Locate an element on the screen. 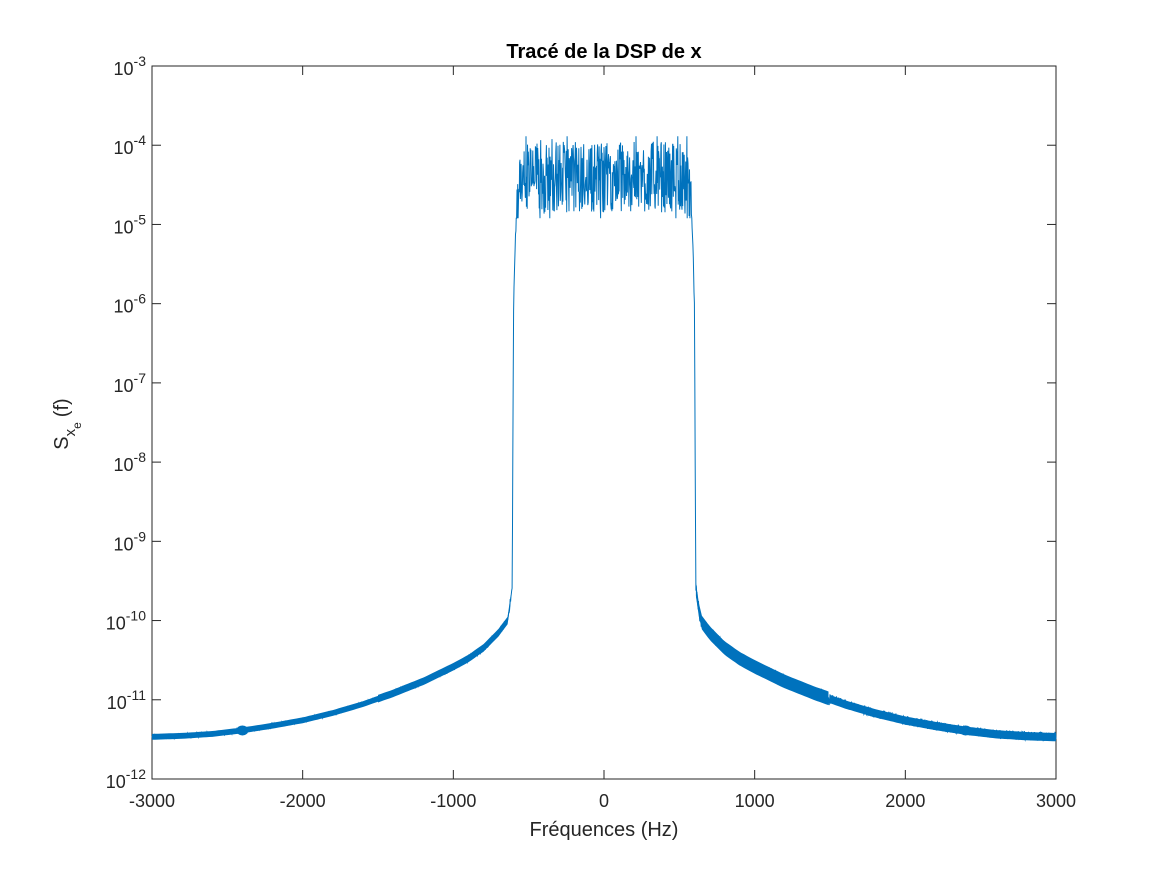 This screenshot has width=1167, height=875. x-tick-label-2: -1000 is located at coordinates (453, 801).